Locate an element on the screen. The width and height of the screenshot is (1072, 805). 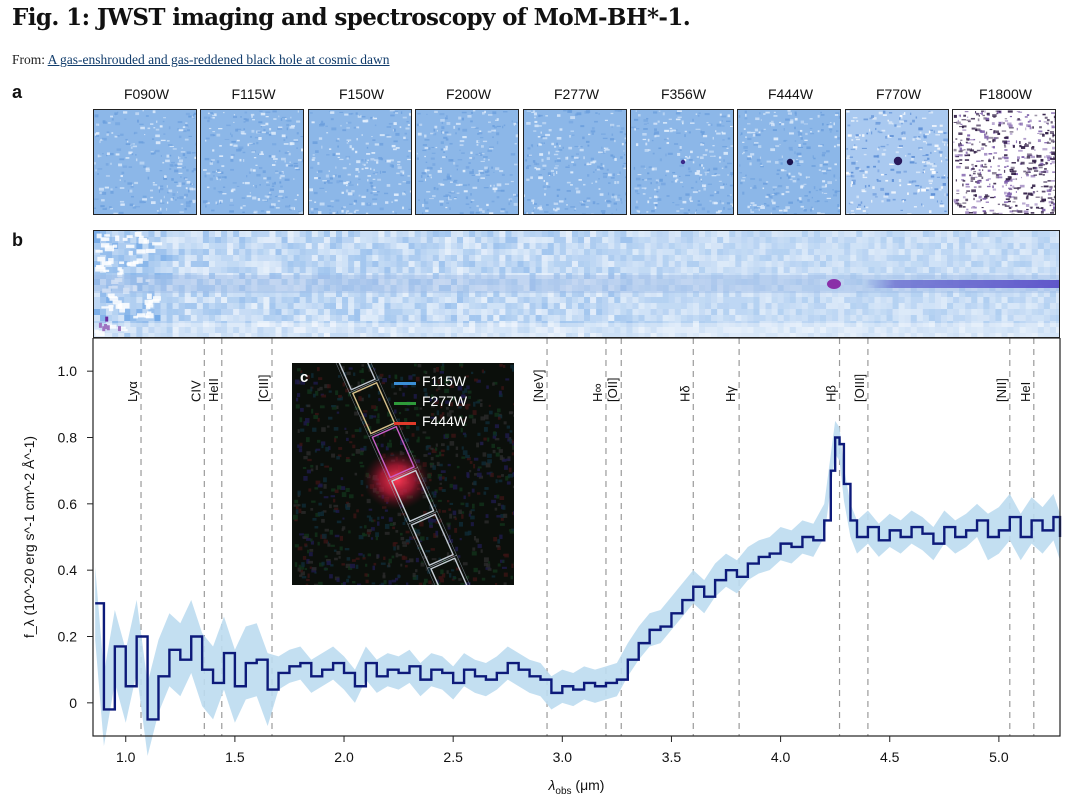
x-tick-label-7: 4.5 is located at coordinates (890, 757).